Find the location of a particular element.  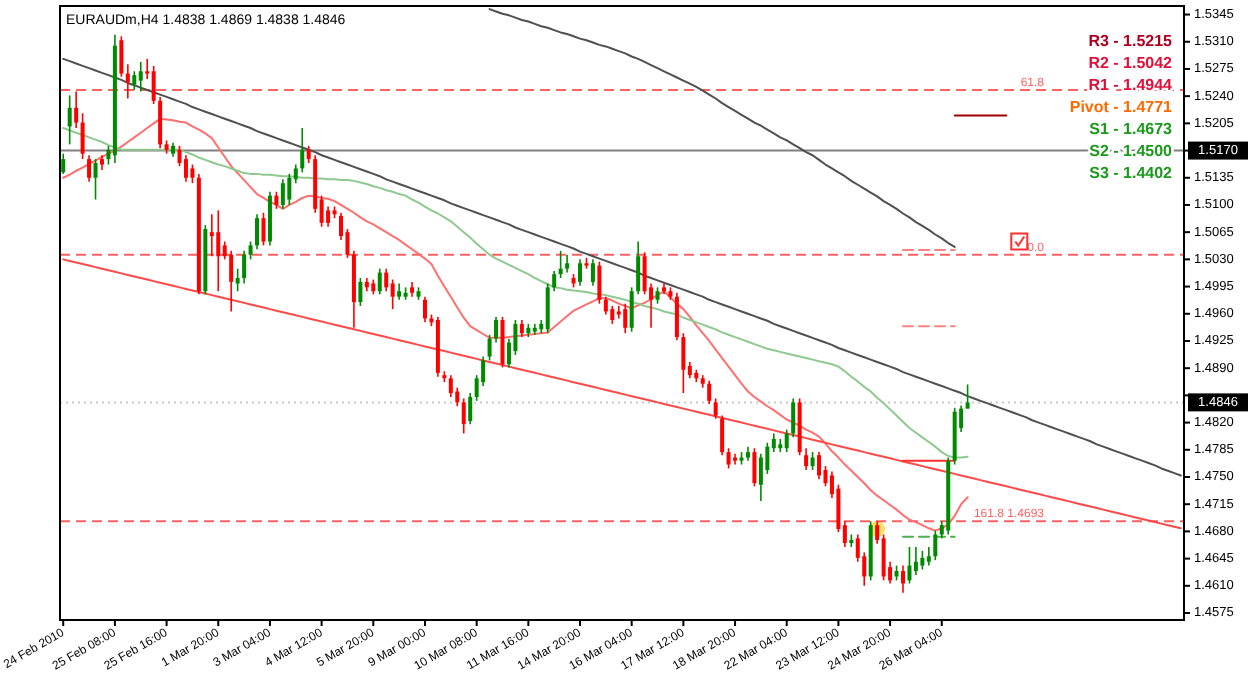

annotation: Pivot - 1.4771 is located at coordinates (1121, 107).